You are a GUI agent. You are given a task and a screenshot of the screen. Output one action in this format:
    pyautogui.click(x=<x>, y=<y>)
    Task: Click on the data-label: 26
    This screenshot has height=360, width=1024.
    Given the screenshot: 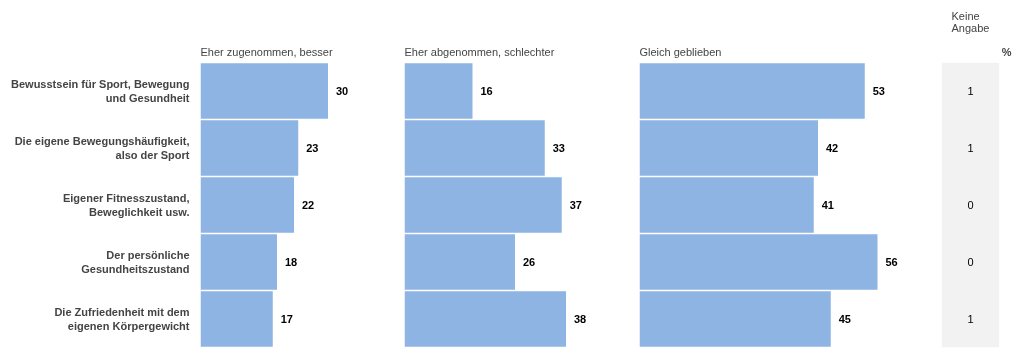 What is the action you would take?
    pyautogui.click(x=529, y=262)
    